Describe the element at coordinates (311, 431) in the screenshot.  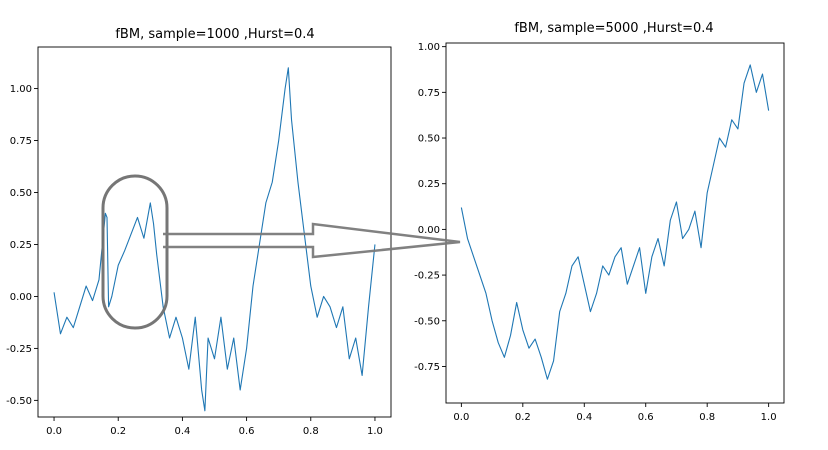
I see `chart-left-x-tick-label: 0.8` at that location.